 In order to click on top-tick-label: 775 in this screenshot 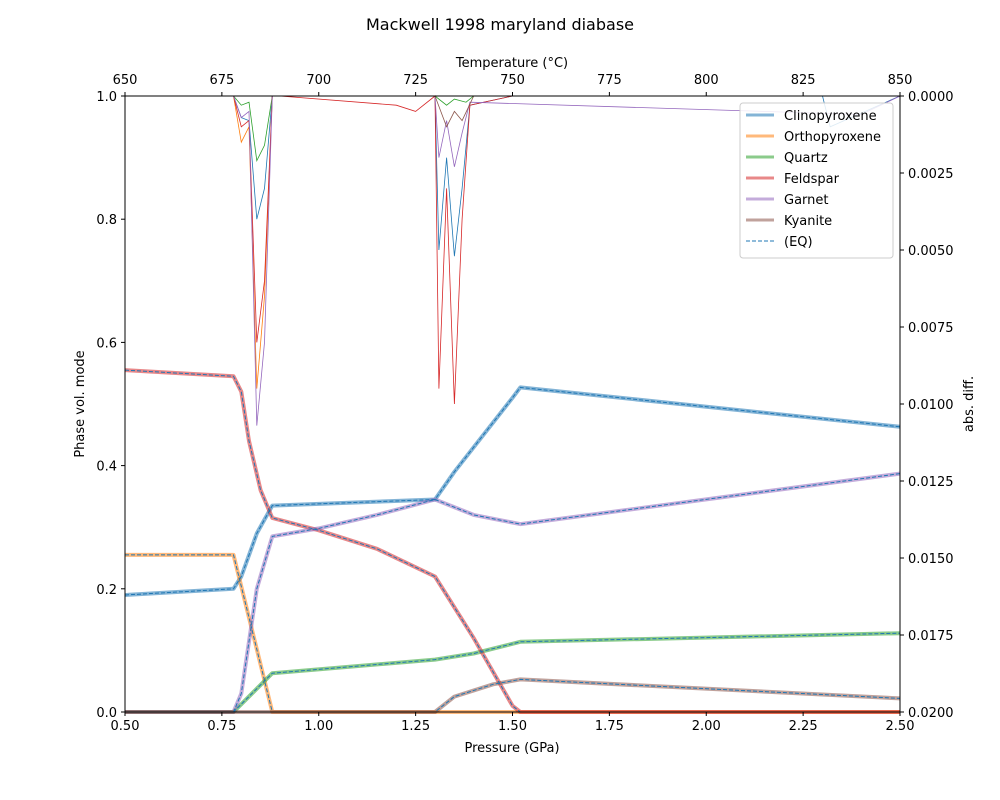, I will do `click(609, 80)`.